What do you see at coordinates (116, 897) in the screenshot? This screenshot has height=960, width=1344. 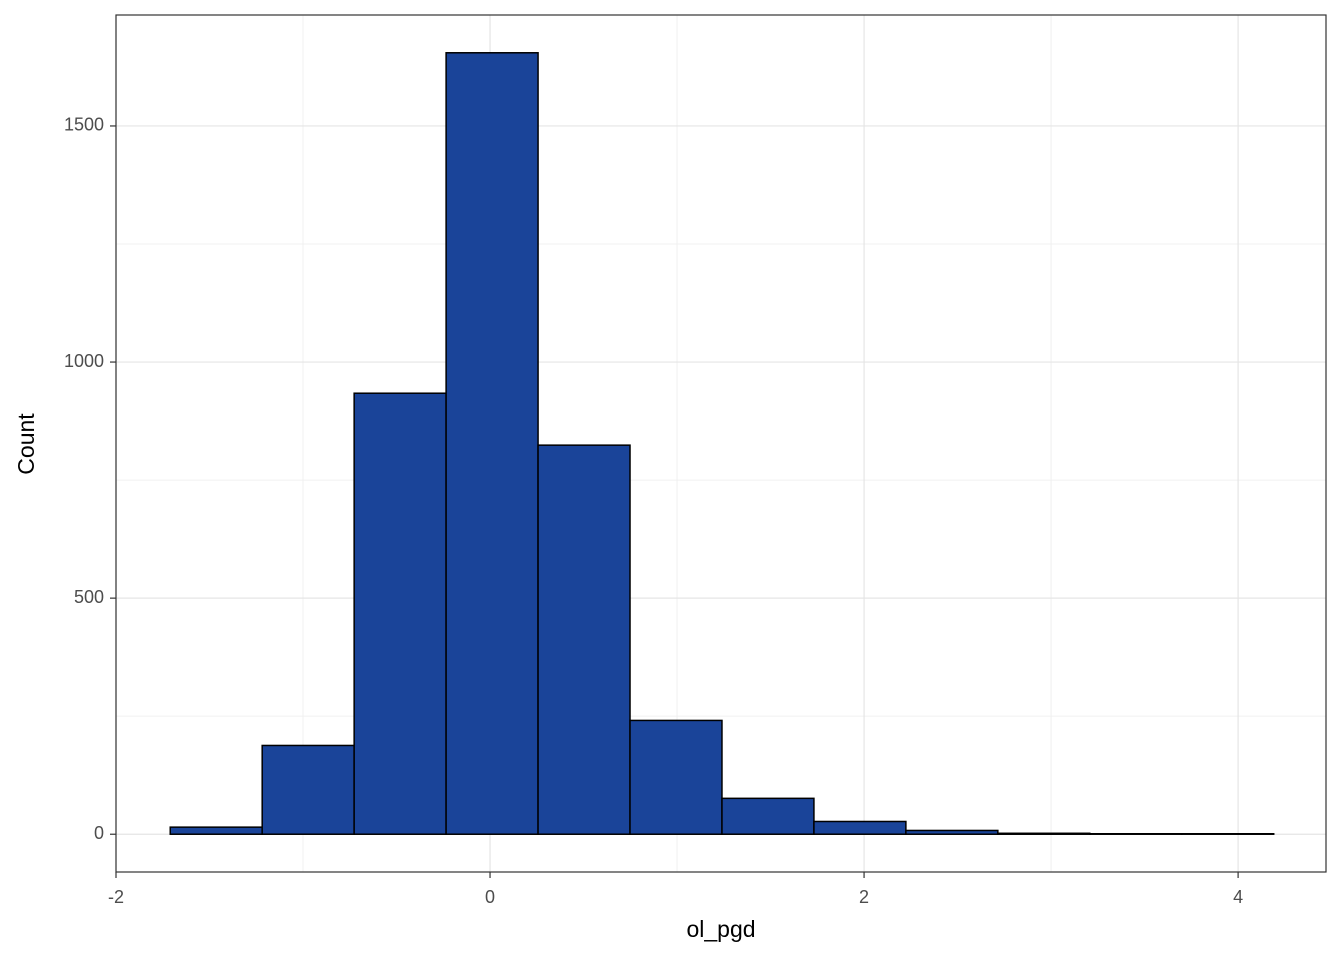 I see `x-tick-label: -2` at bounding box center [116, 897].